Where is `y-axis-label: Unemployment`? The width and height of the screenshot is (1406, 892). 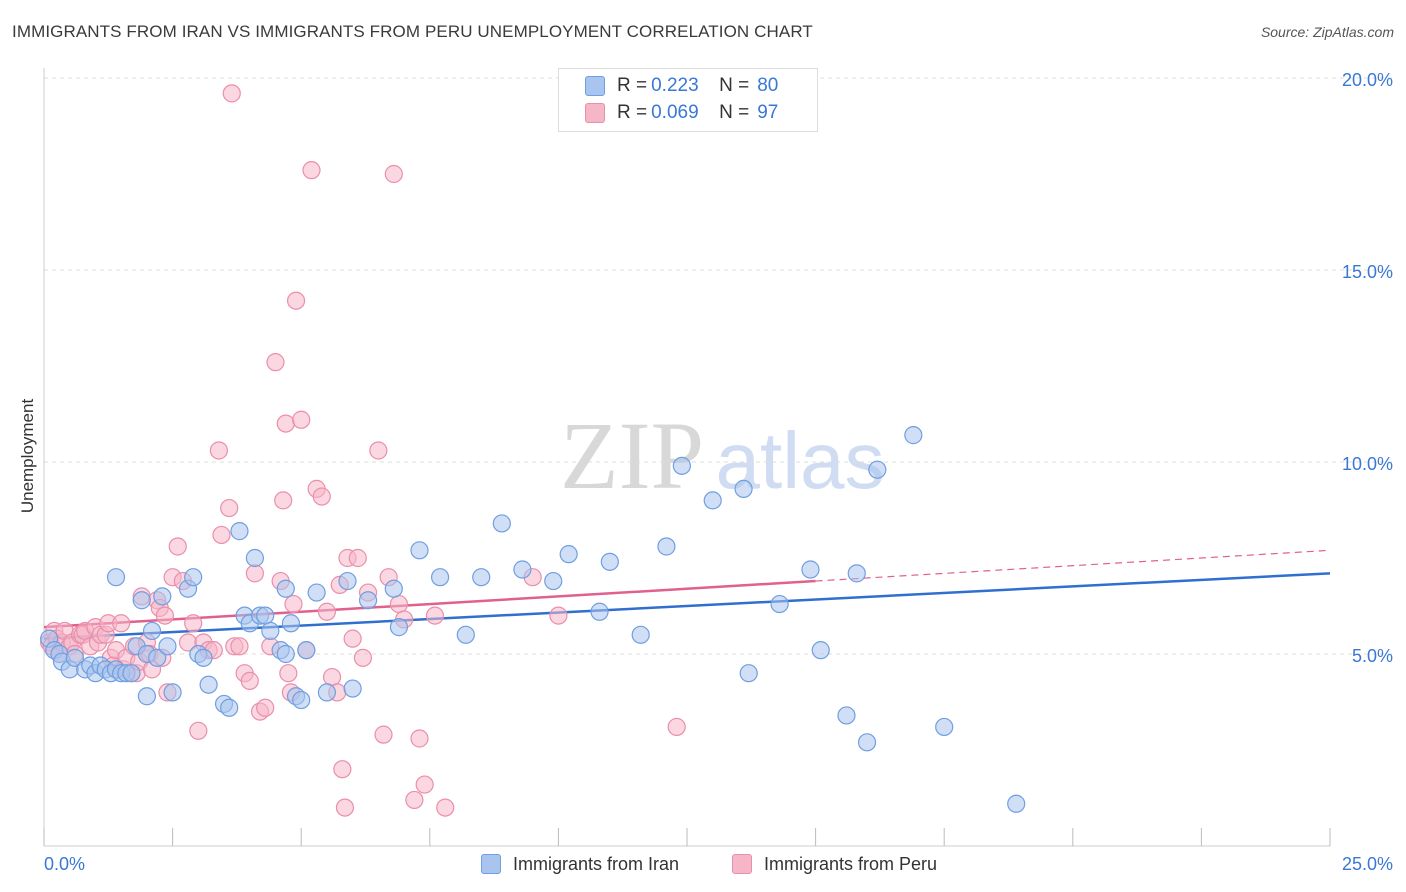
y-axis-label: Unemployment is located at coordinates (27, 456).